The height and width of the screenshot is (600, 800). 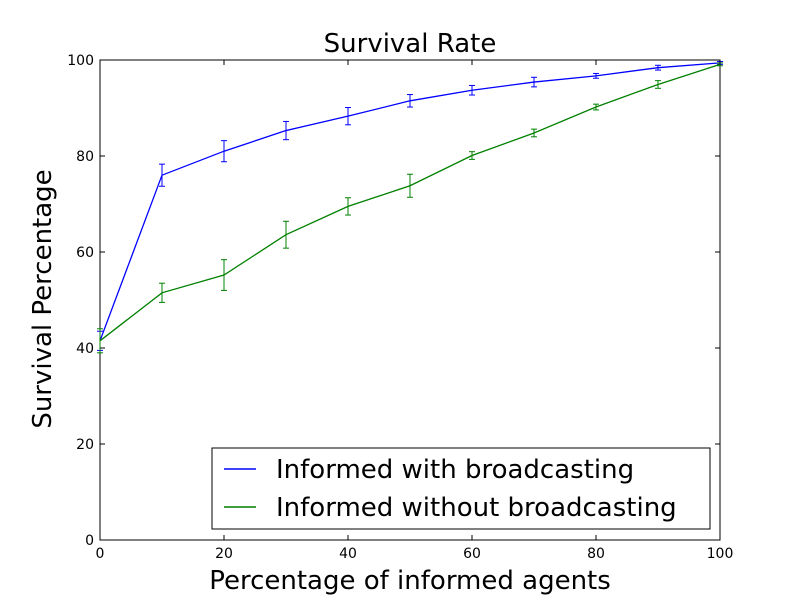 I want to click on x-tick-label: 40, so click(x=348, y=554).